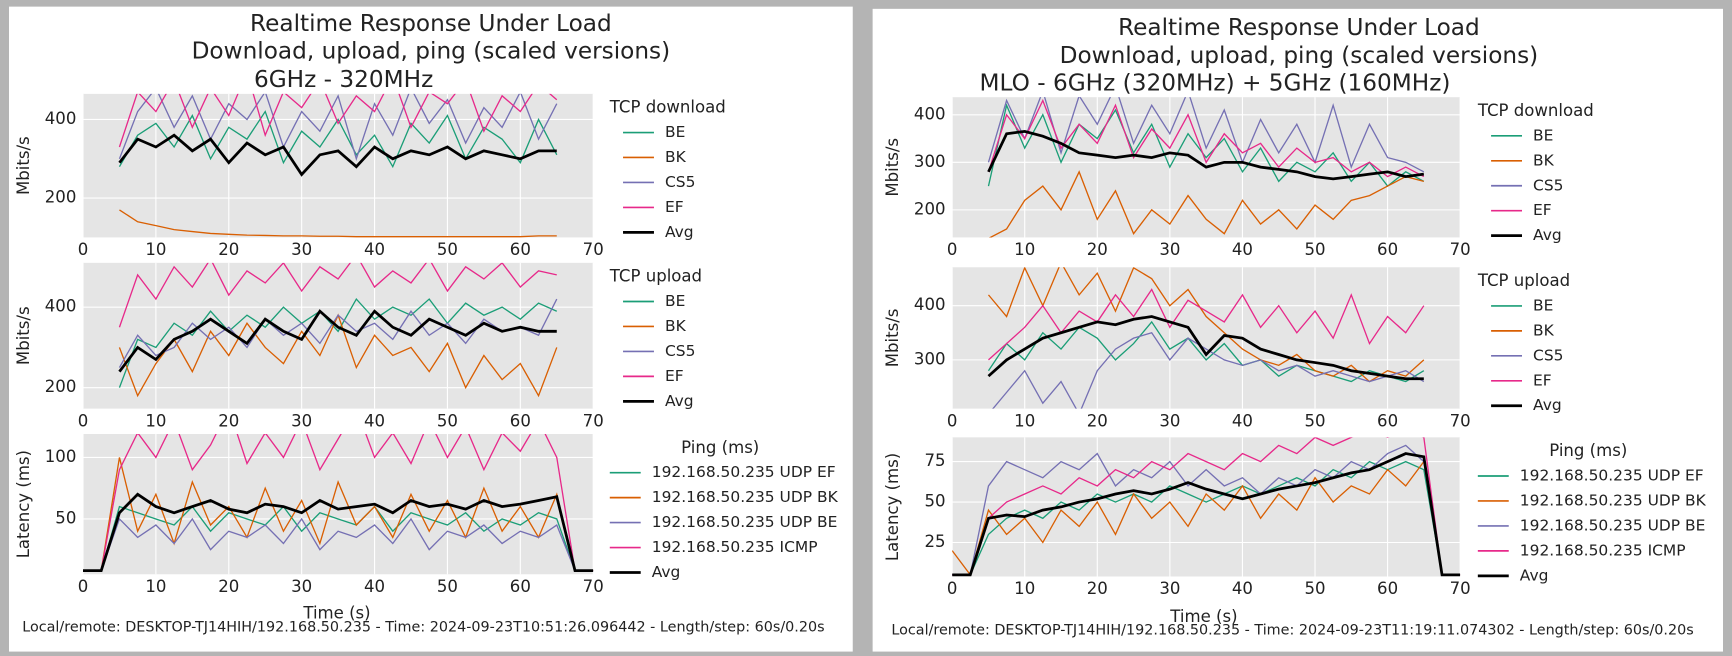 The height and width of the screenshot is (656, 1732). What do you see at coordinates (675, 132) in the screenshot?
I see `legend-label: BE` at bounding box center [675, 132].